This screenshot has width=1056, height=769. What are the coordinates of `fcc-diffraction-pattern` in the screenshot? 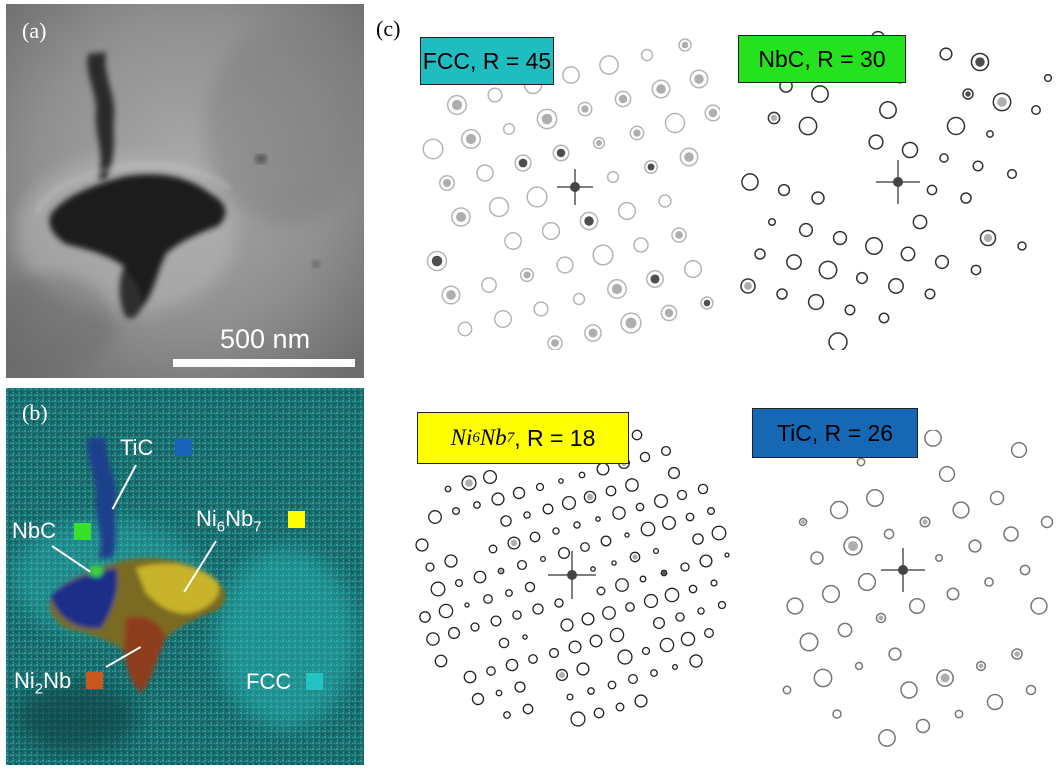 It's located at (571, 194).